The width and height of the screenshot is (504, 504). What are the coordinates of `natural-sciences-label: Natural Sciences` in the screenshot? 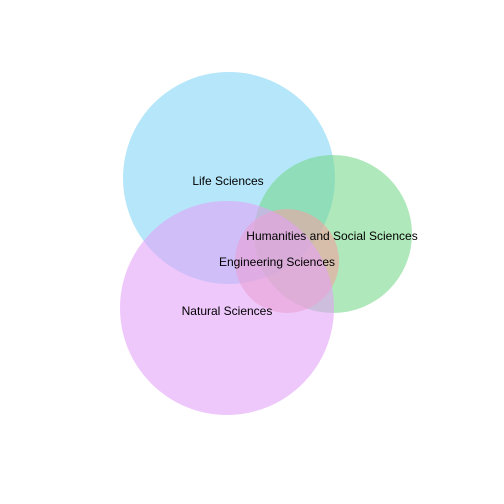 It's located at (227, 311).